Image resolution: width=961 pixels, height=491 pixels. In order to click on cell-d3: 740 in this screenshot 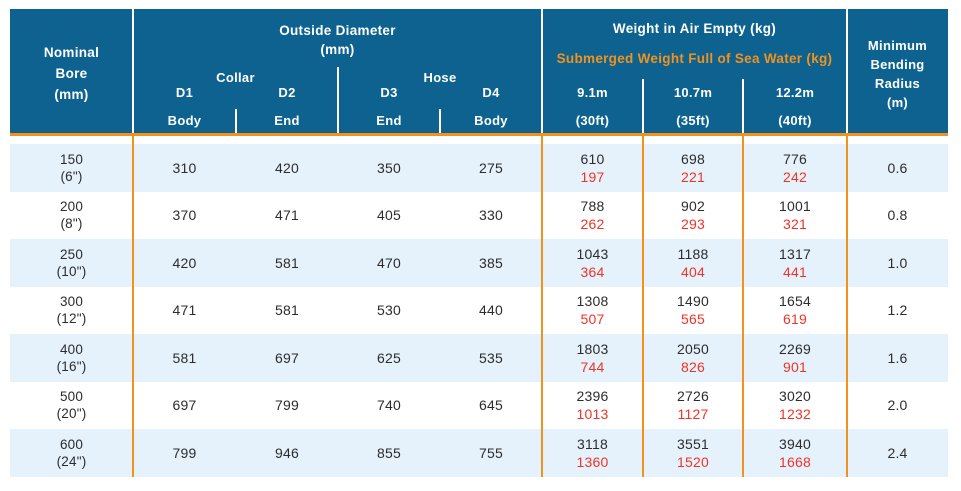, I will do `click(389, 406)`.